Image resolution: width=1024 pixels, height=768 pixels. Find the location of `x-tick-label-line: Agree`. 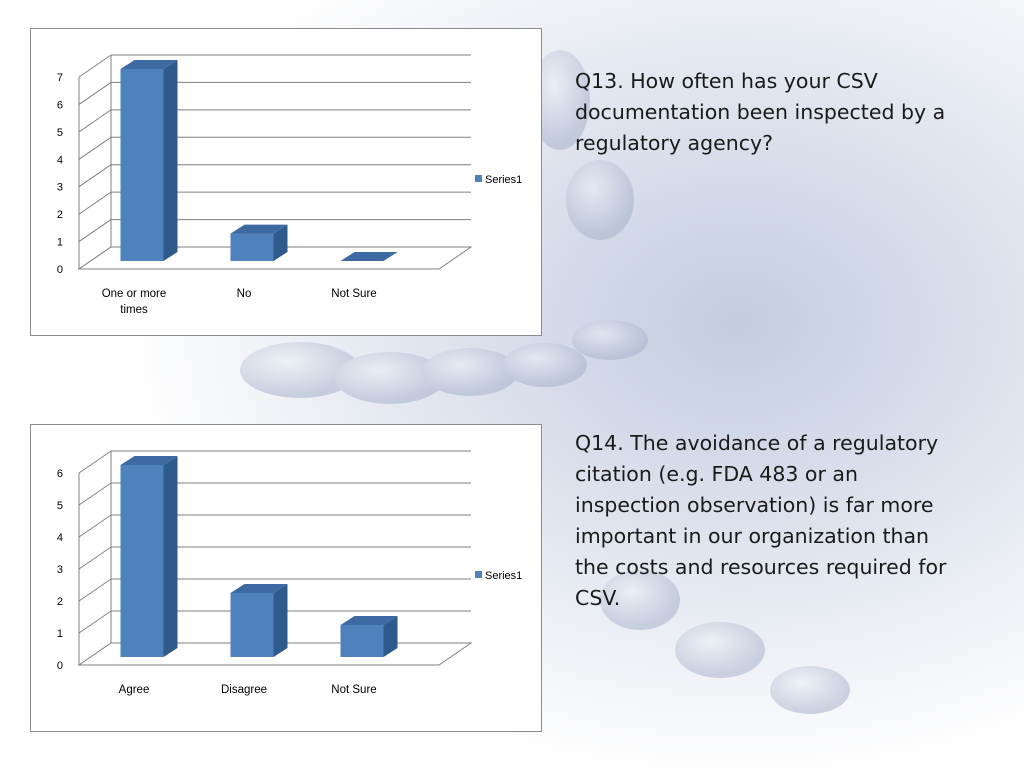

x-tick-label-line: Agree is located at coordinates (134, 690).